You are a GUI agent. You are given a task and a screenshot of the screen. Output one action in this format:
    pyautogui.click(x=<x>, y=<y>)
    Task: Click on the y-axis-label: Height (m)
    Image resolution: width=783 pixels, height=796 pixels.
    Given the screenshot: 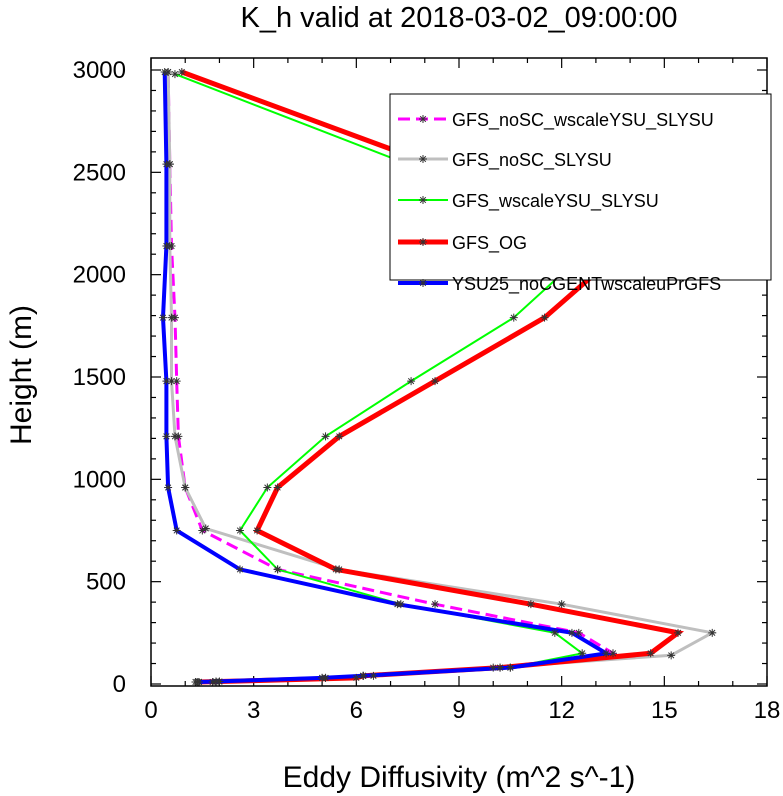 What is the action you would take?
    pyautogui.click(x=21, y=375)
    